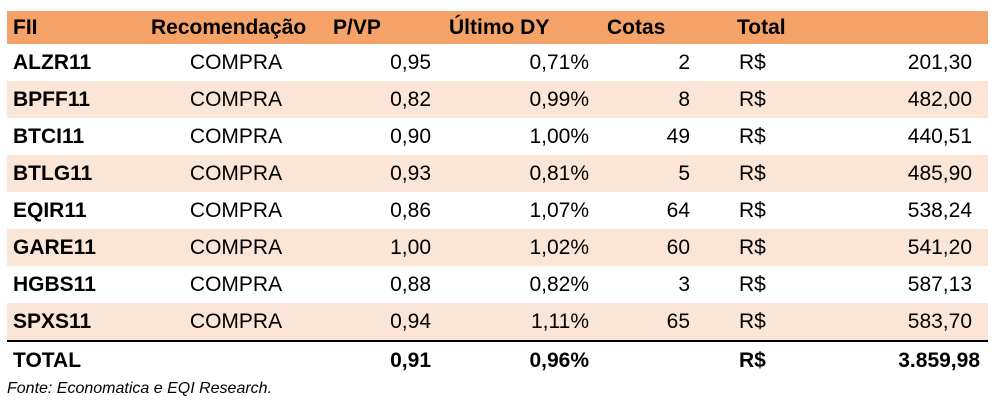 The image size is (992, 410). What do you see at coordinates (684, 62) in the screenshot?
I see `cell-cotas: 2` at bounding box center [684, 62].